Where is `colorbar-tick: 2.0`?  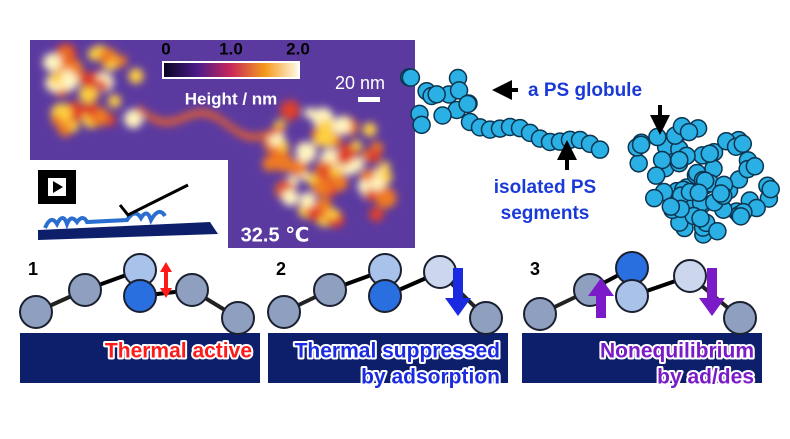 colorbar-tick: 2.0 is located at coordinates (298, 48).